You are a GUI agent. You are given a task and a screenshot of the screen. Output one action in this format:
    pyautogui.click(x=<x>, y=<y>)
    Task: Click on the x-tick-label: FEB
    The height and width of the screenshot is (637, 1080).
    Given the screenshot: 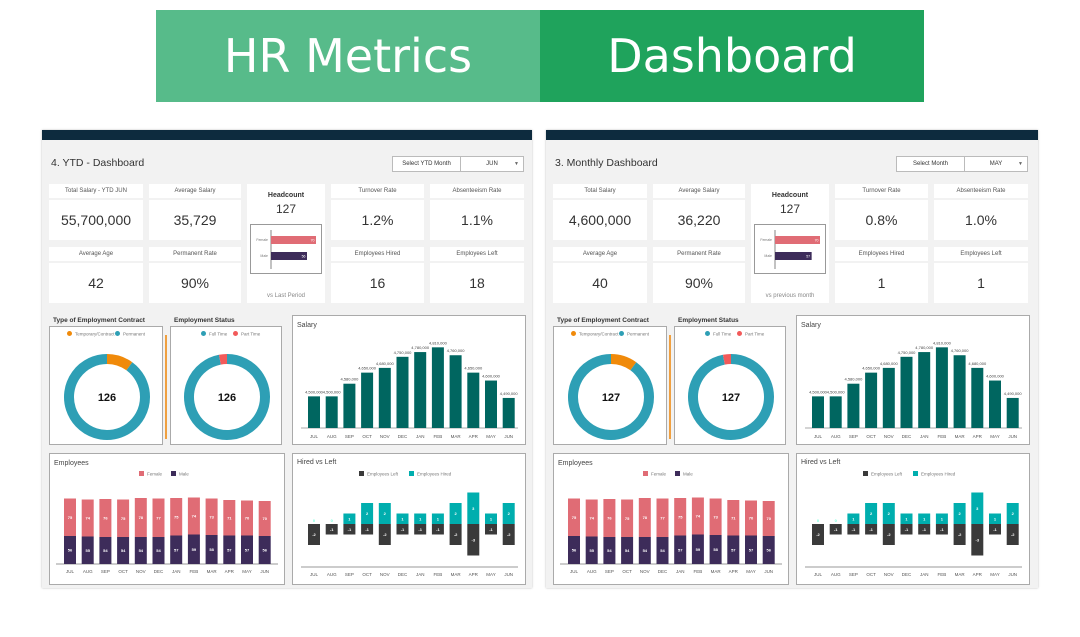 What is the action you would take?
    pyautogui.click(x=194, y=571)
    